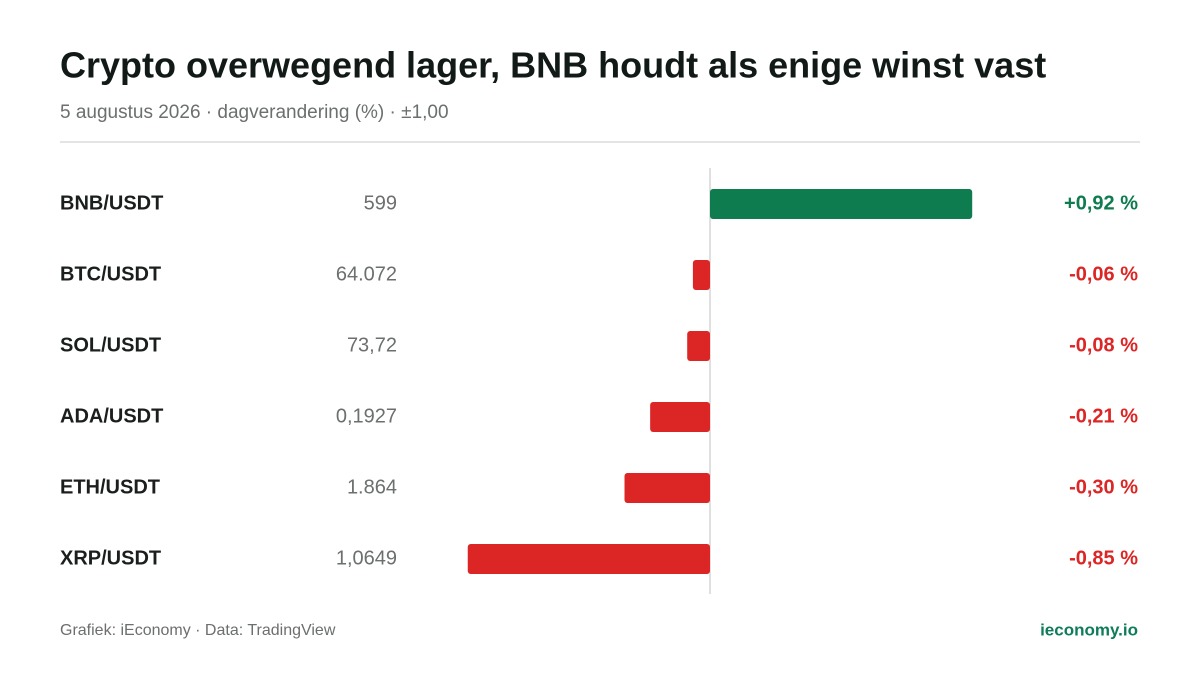 The width and height of the screenshot is (1200, 675). What do you see at coordinates (1103, 487) in the screenshot?
I see `value-label: -0,30 %` at bounding box center [1103, 487].